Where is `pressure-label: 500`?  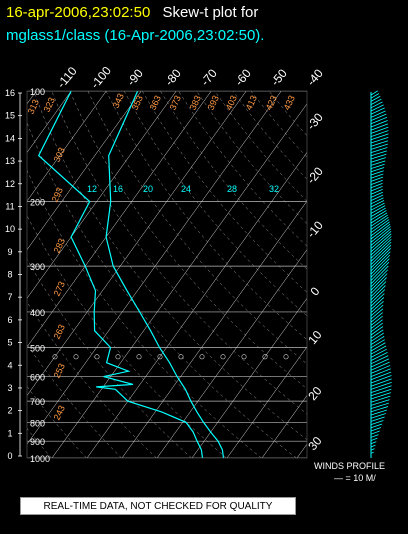 pressure-label: 500 is located at coordinates (37, 349).